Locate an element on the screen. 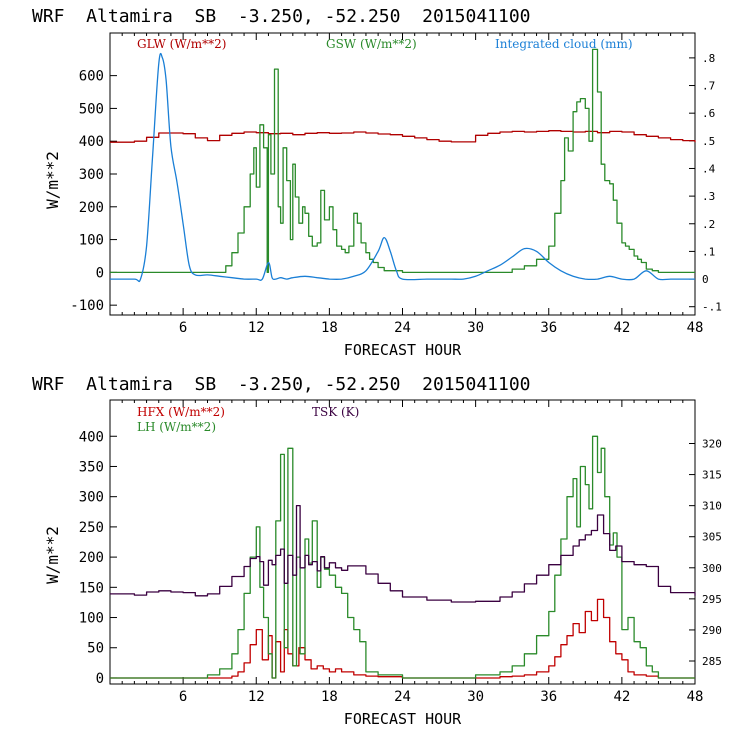  glw-series-line is located at coordinates (403, 136).